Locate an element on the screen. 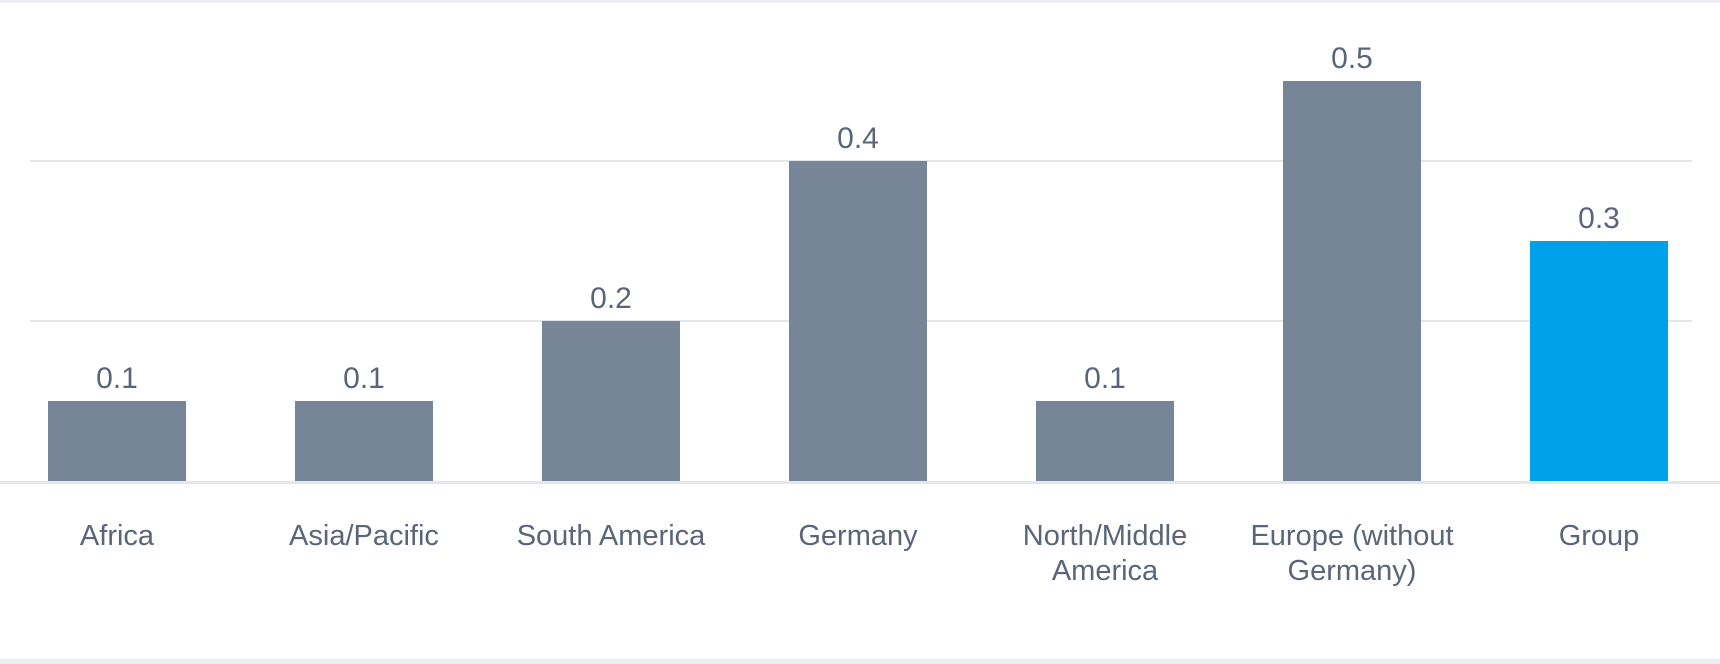 This screenshot has height=664, width=1720. bar-value-label: 0.2 is located at coordinates (611, 298).